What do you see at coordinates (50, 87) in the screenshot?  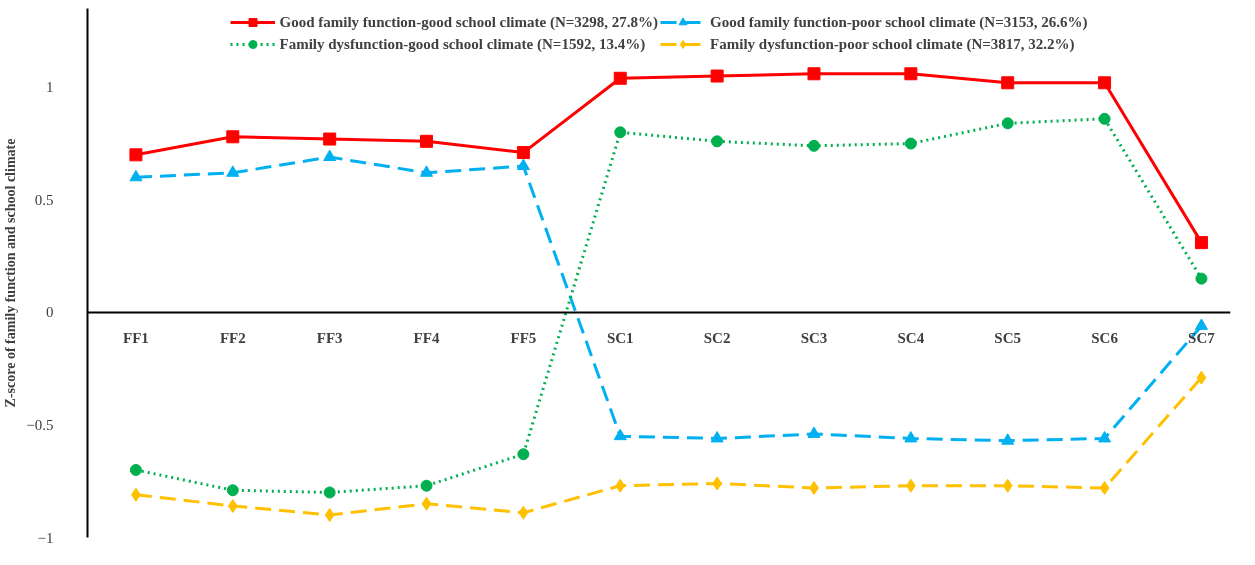 I see `y-tick-label: 1` at bounding box center [50, 87].